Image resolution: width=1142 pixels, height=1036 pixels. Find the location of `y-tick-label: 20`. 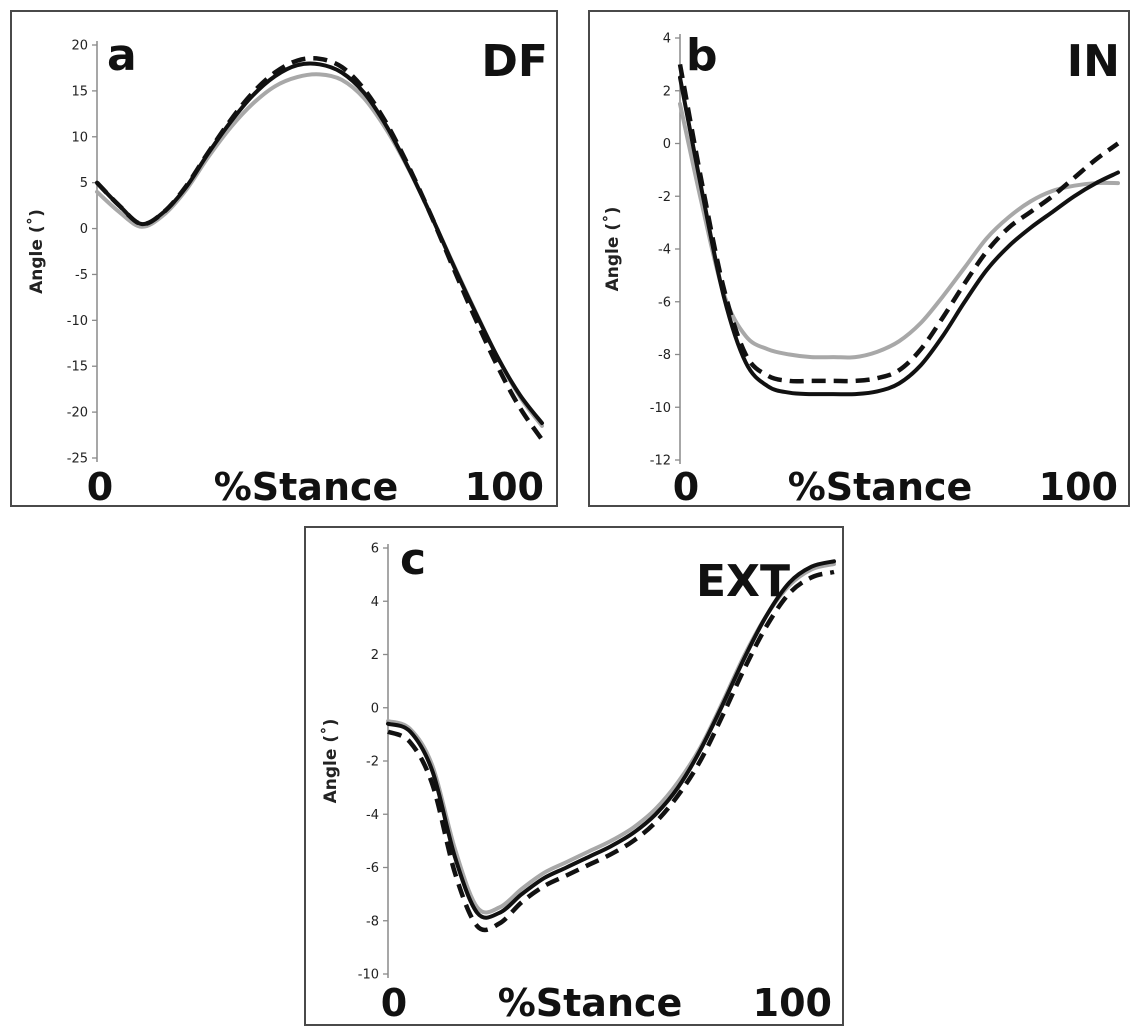

y-tick-label: 20 is located at coordinates (79, 46).